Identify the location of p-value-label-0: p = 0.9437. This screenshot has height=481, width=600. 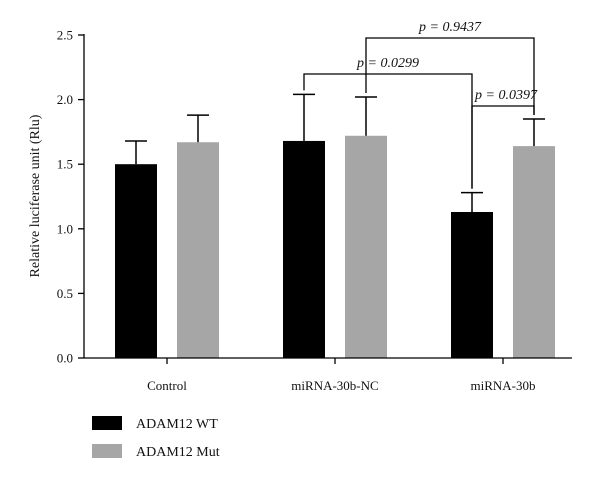
(450, 27).